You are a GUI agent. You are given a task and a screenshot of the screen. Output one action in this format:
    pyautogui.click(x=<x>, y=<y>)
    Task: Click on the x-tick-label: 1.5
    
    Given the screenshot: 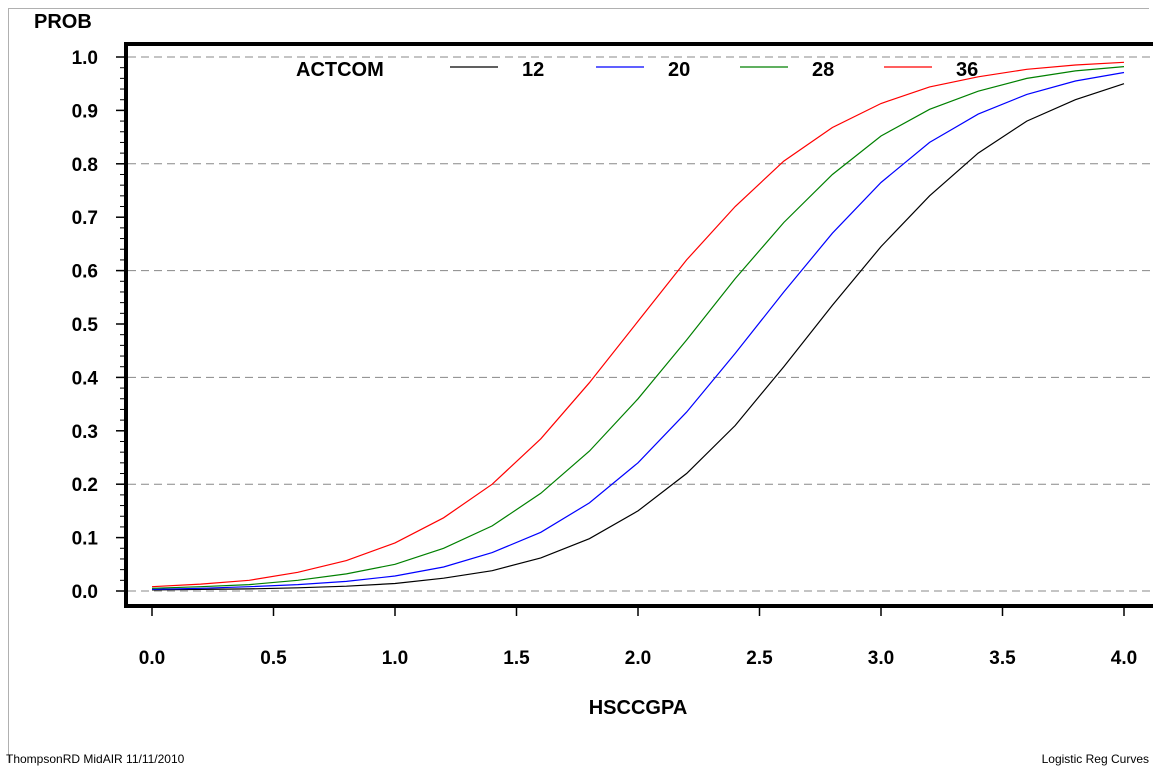 What is the action you would take?
    pyautogui.click(x=516, y=658)
    